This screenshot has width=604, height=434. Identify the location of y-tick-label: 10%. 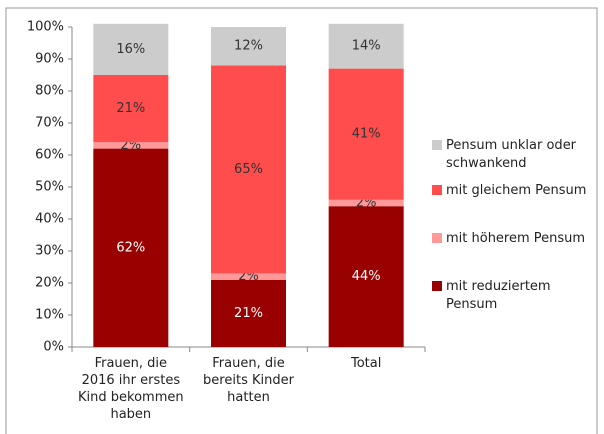
(49, 315).